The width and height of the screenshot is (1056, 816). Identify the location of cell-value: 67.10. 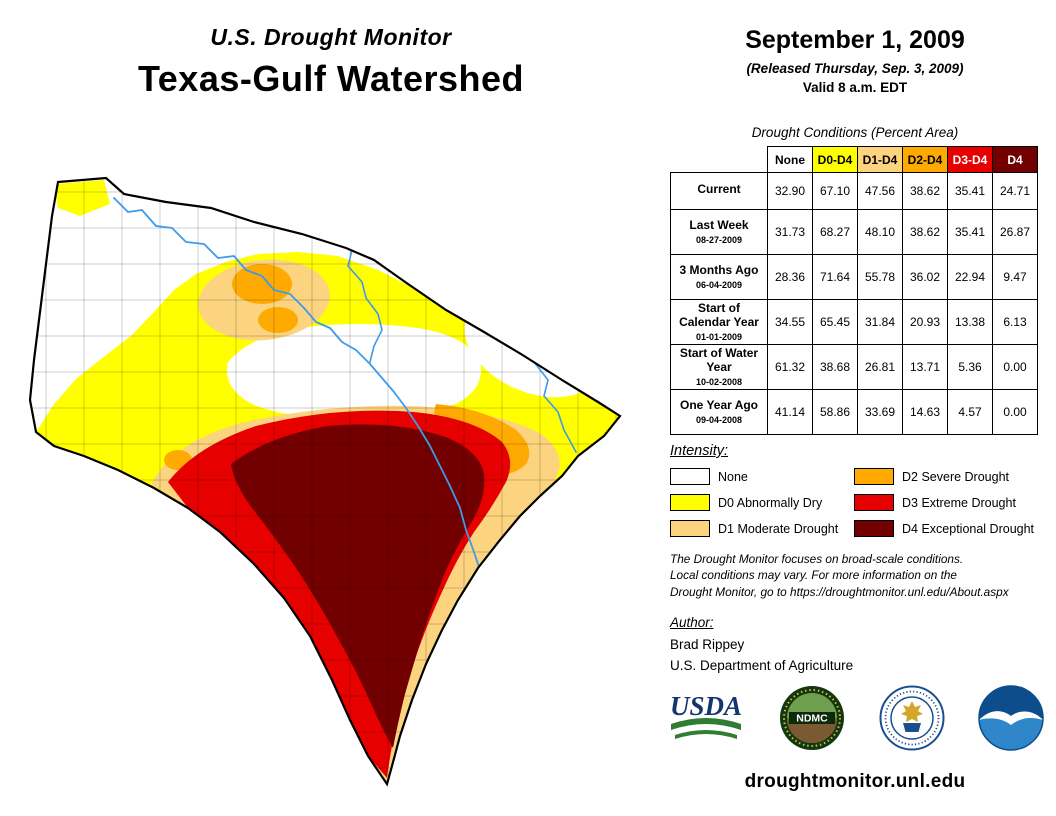
(835, 191).